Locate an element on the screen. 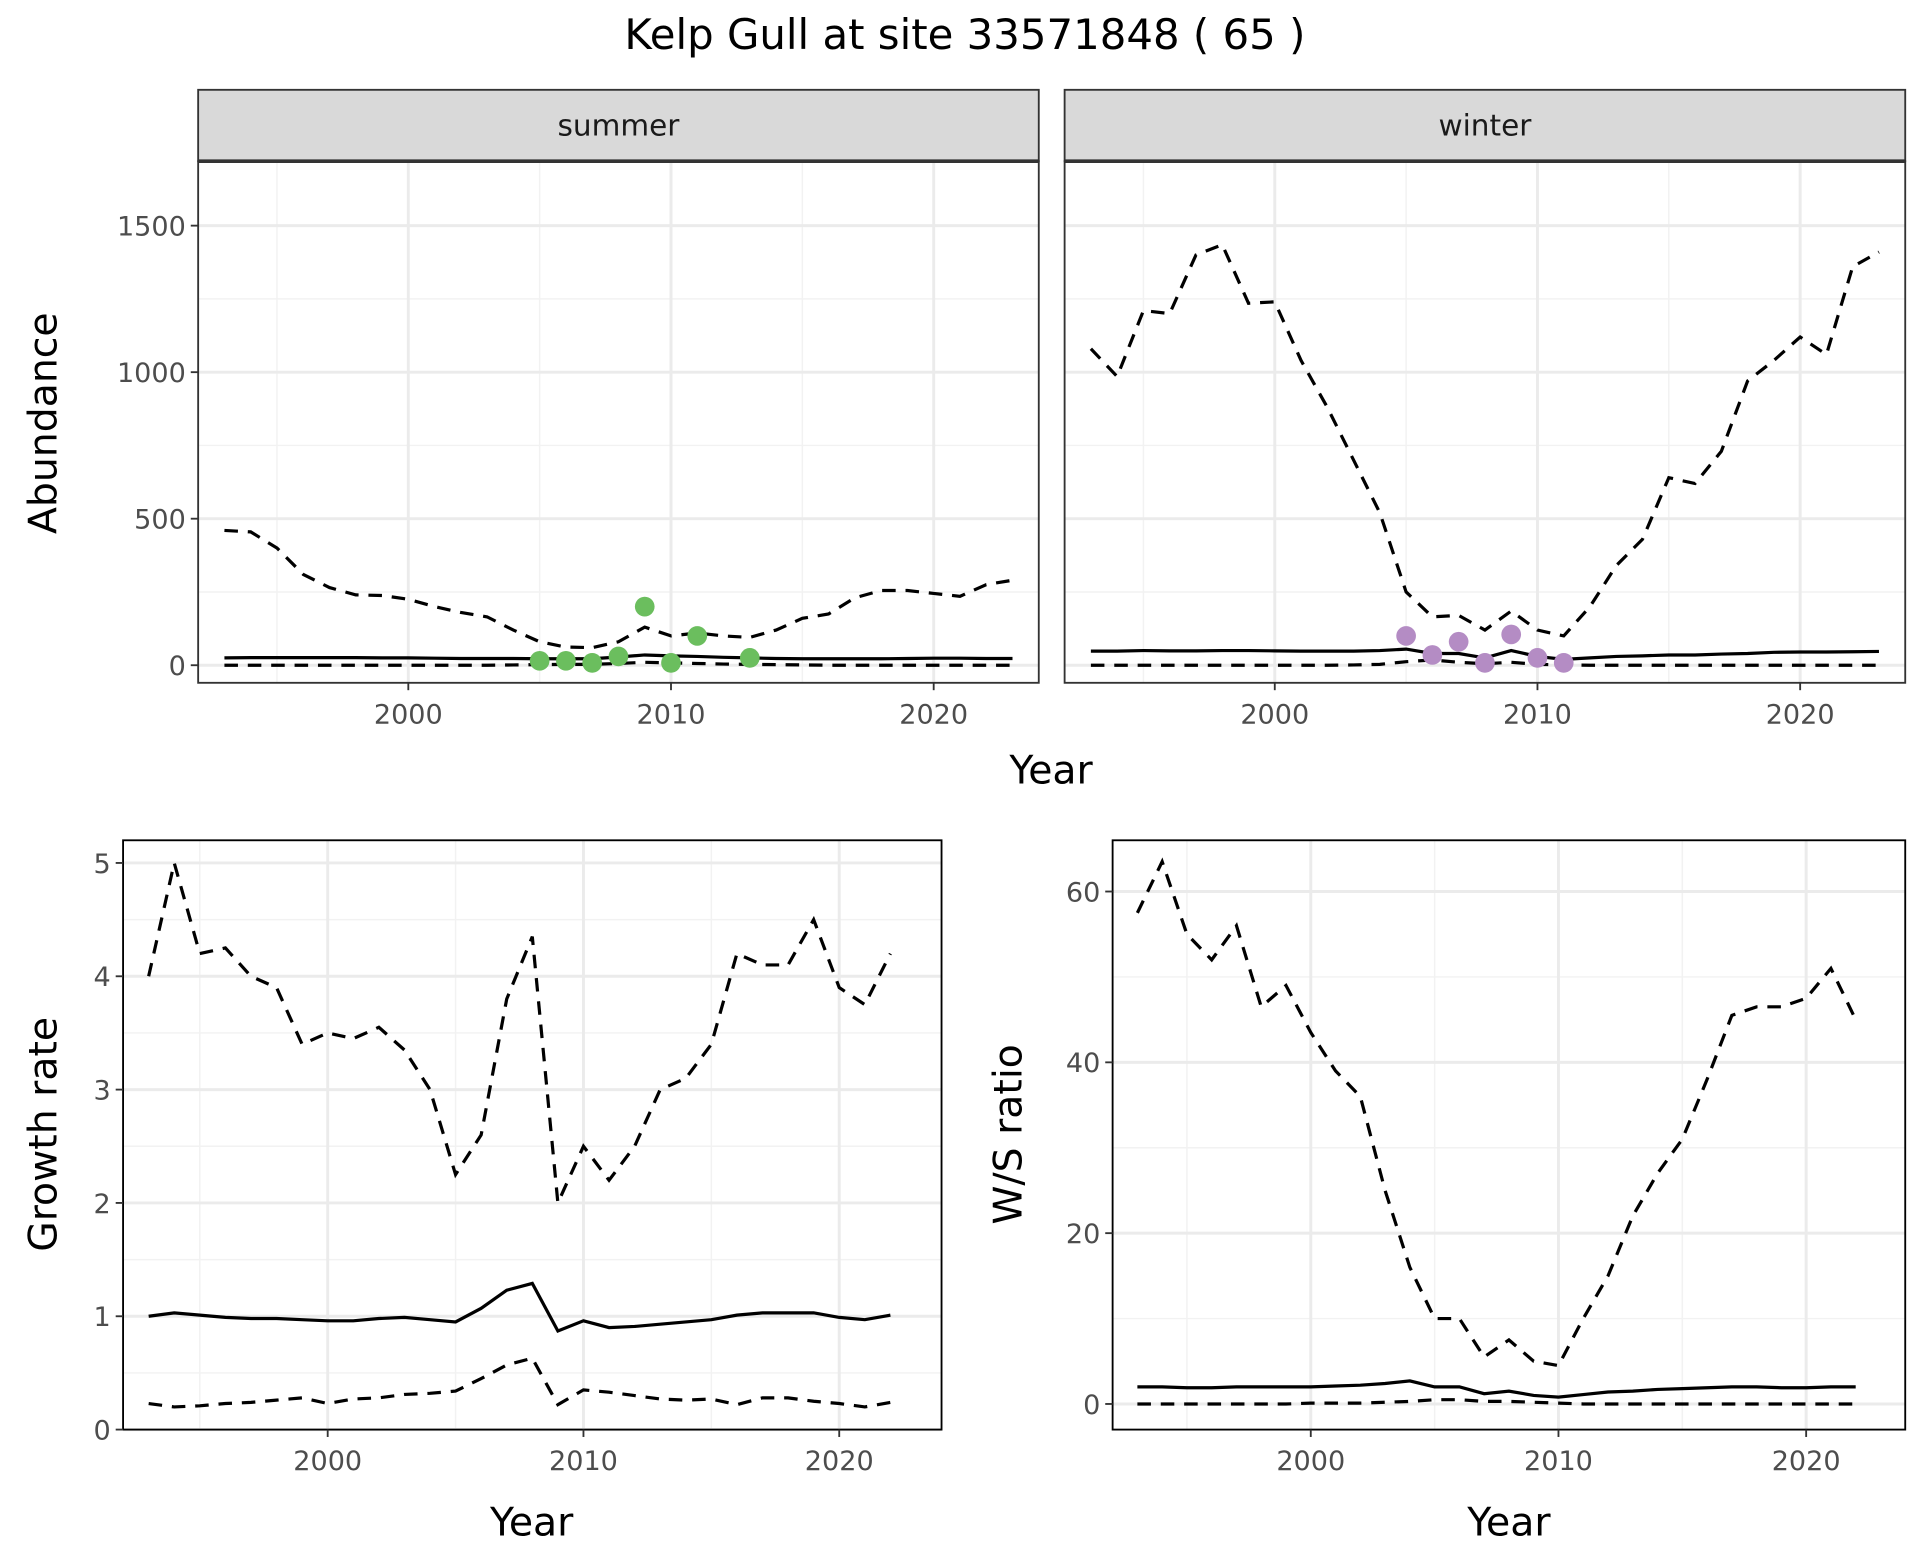 The height and width of the screenshot is (1560, 1920). y-axis-title-abundance: Abundance is located at coordinates (44, 423).